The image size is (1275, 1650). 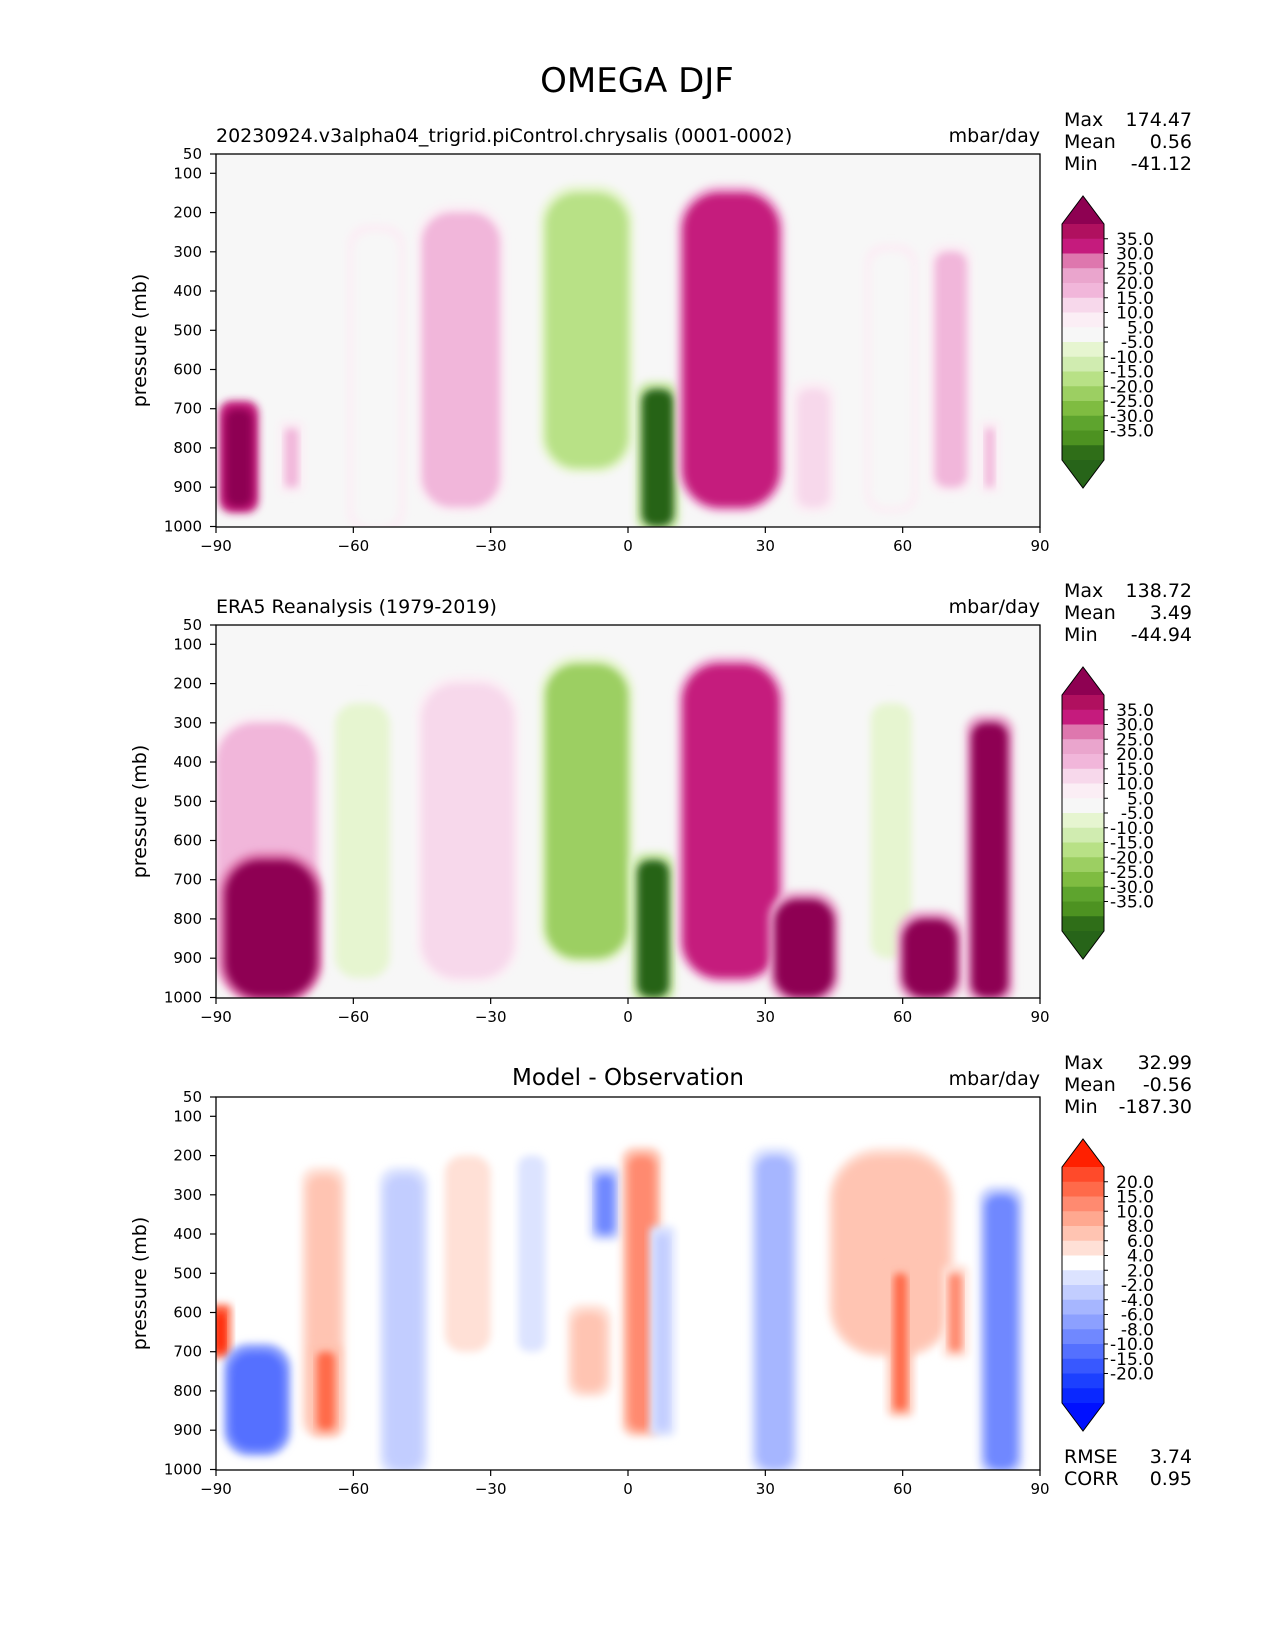 What do you see at coordinates (1132, 1360) in the screenshot?
I see `colorbar-label: -15.0` at bounding box center [1132, 1360].